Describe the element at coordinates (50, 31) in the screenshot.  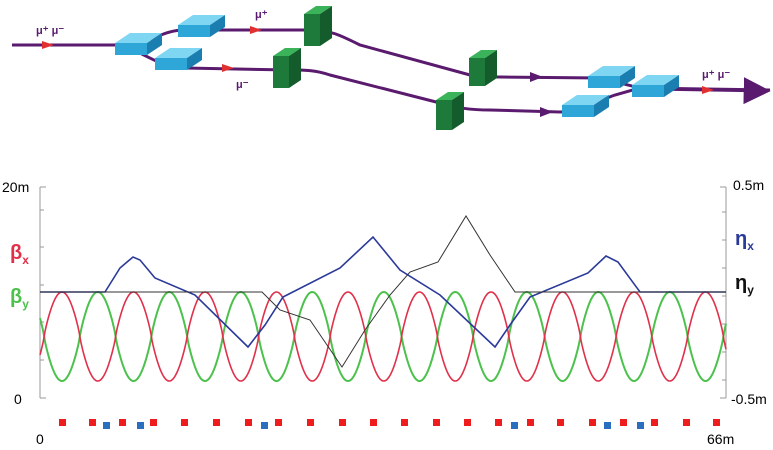
I see `input-beam-label: μ⁺ μ⁻` at that location.